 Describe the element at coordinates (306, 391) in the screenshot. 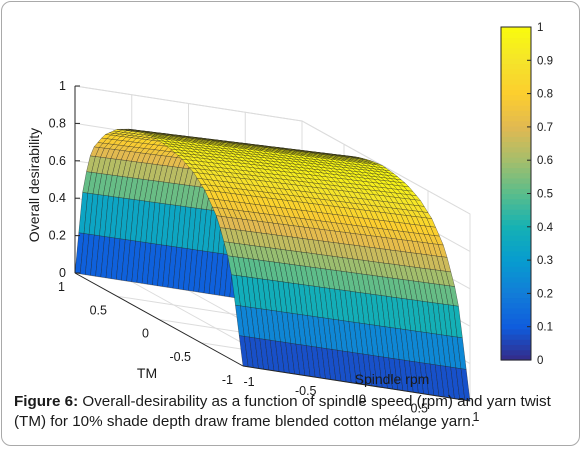

I see `spindle-tick-label: -0.5` at that location.